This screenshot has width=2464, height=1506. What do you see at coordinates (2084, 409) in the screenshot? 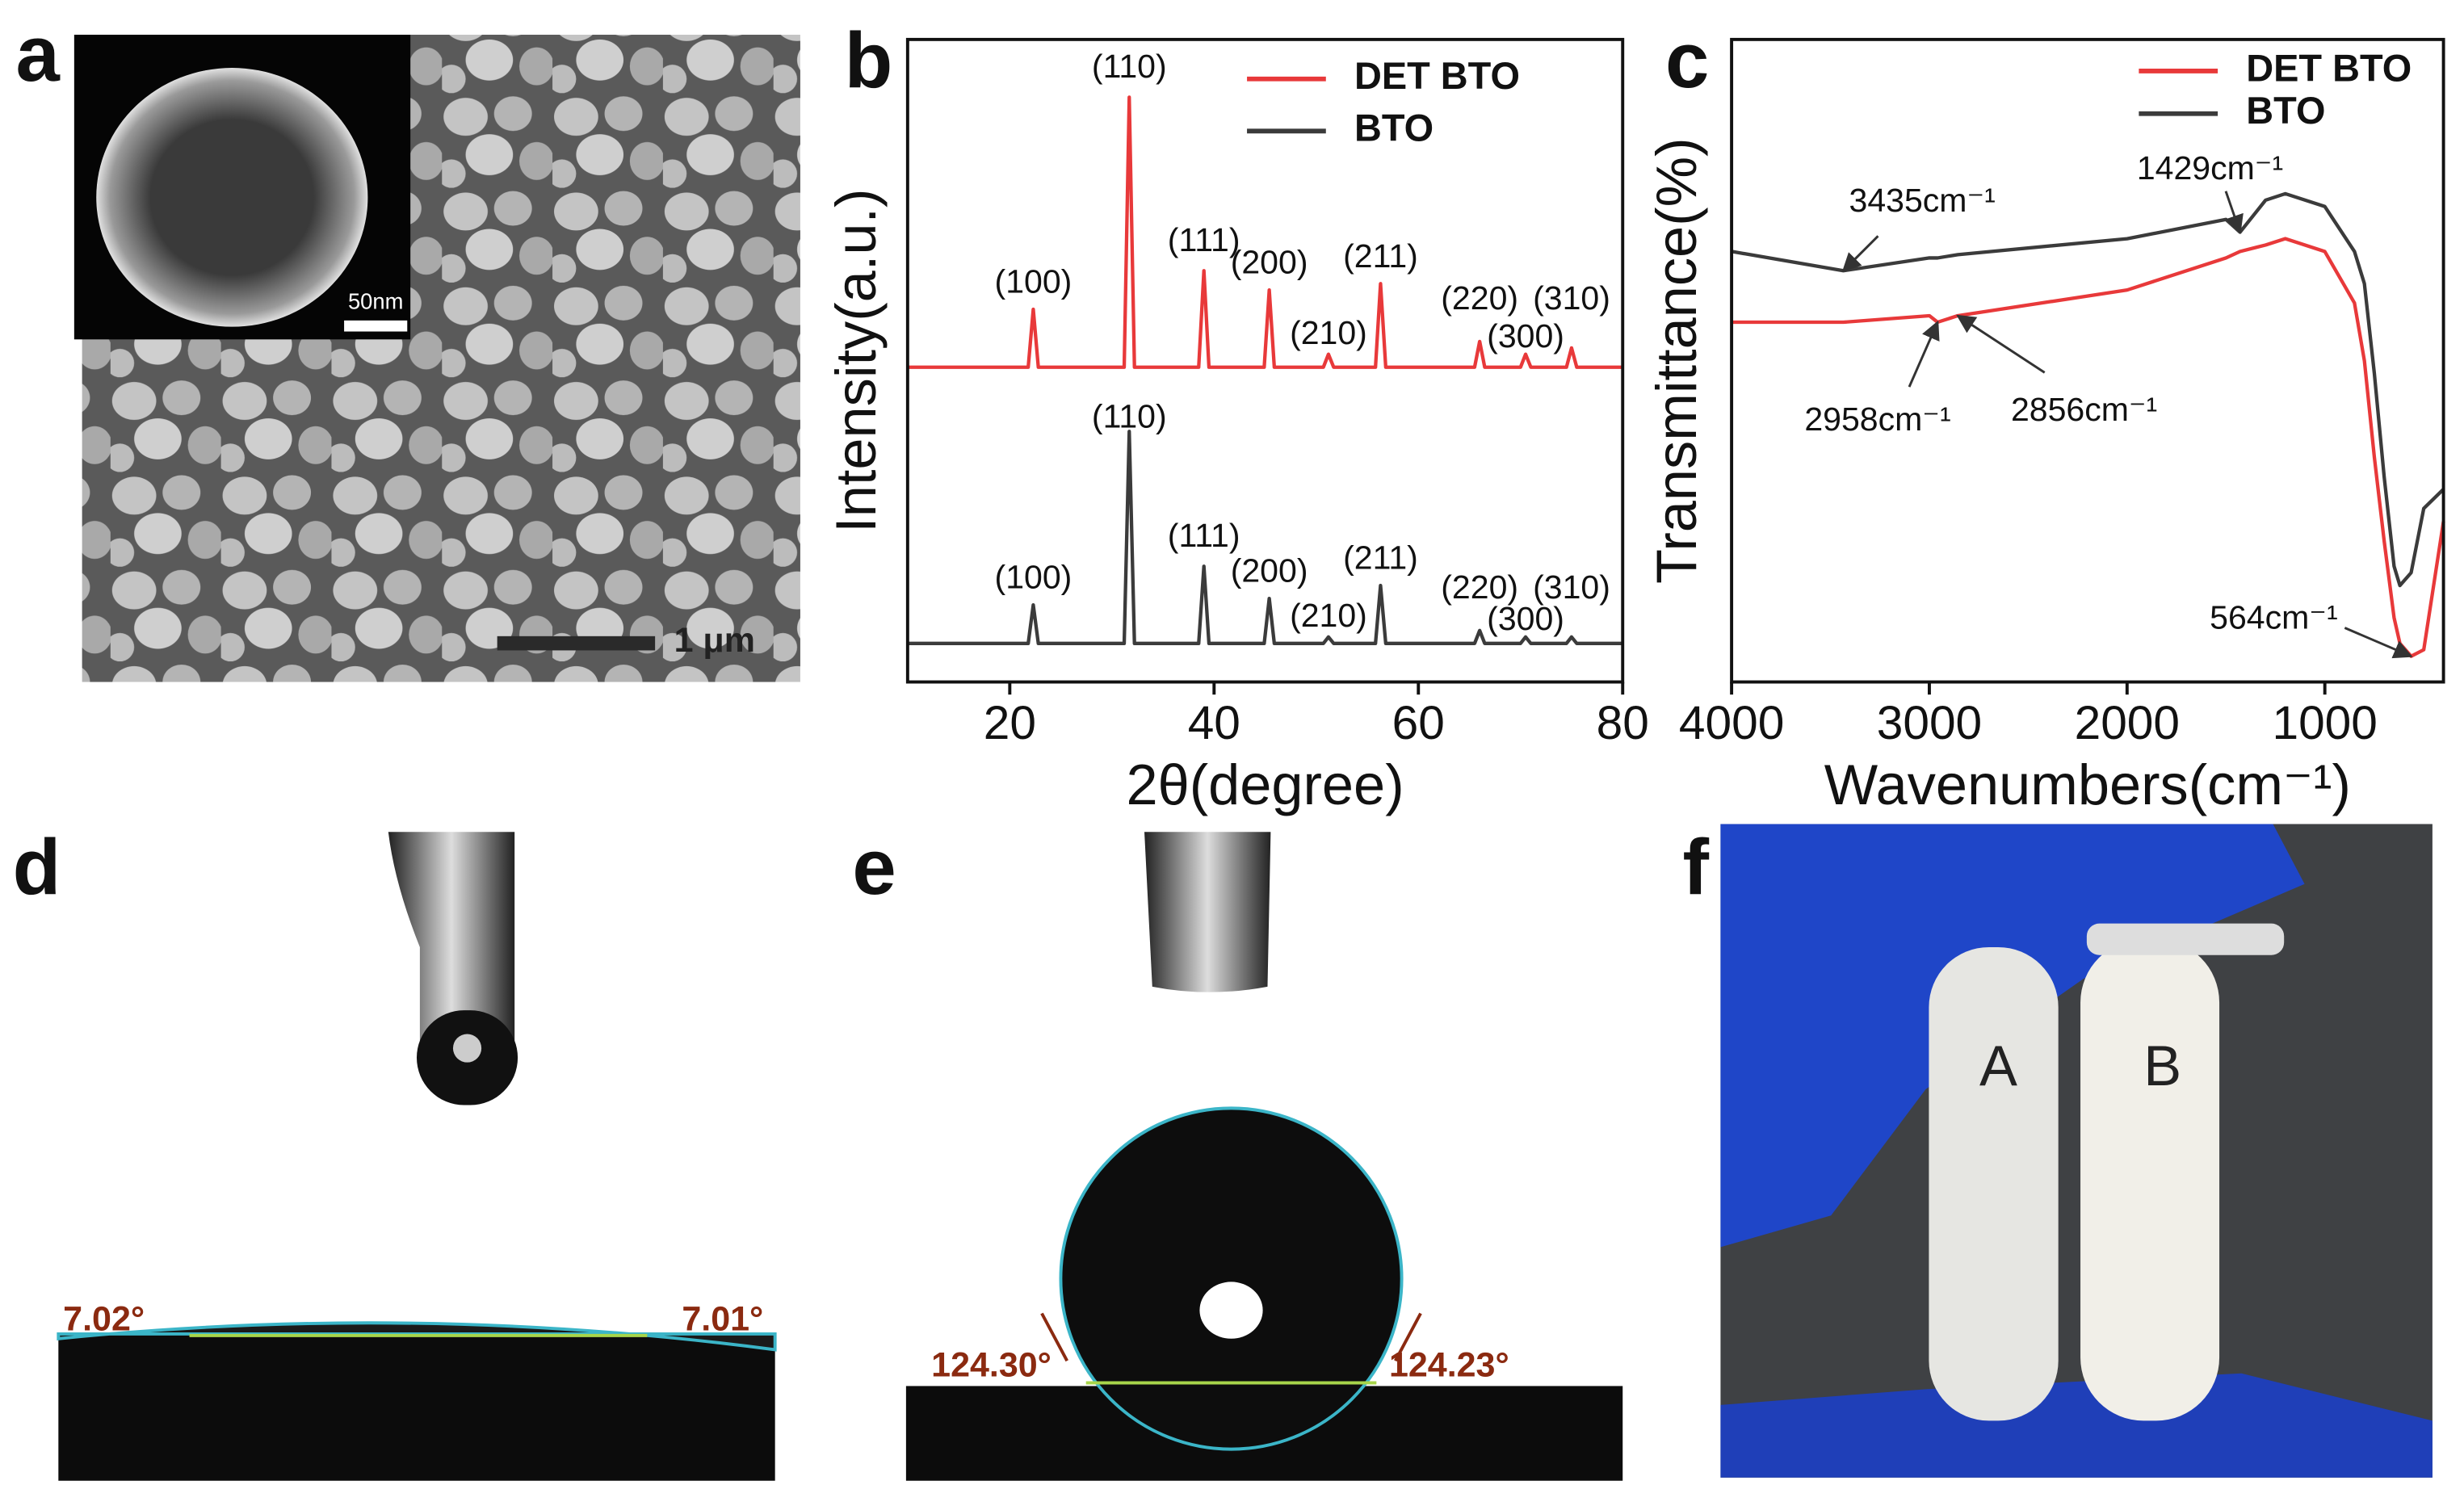
I see `annotation: 2856cm⁻¹` at bounding box center [2084, 409].